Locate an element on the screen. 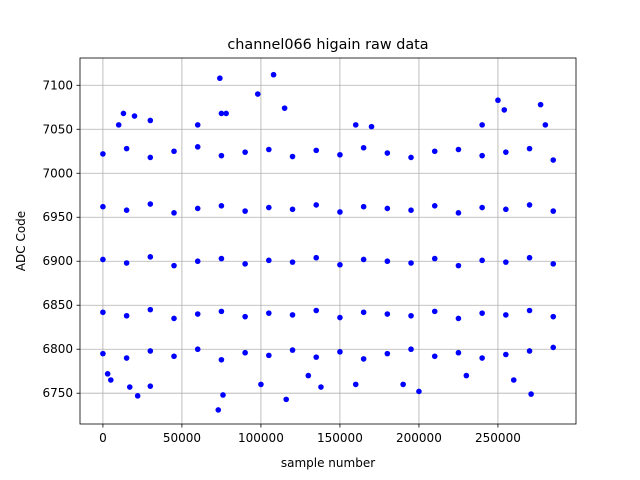  y-tick-label: 6900 is located at coordinates (57, 261).